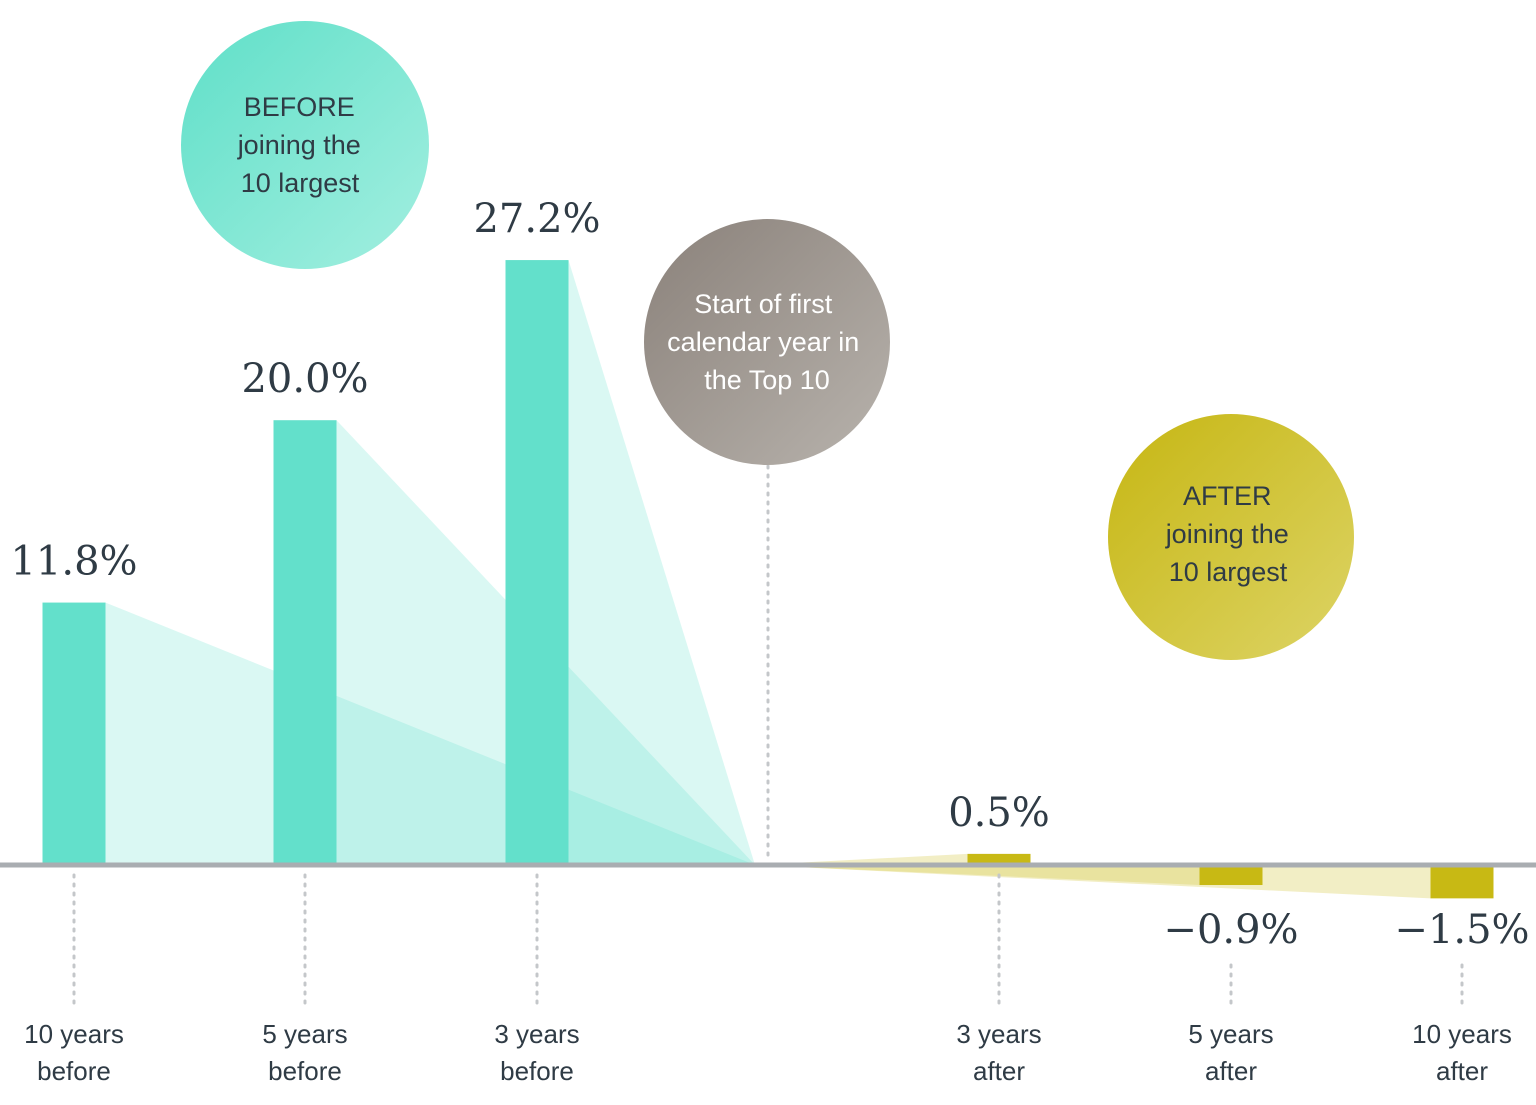 The height and width of the screenshot is (1105, 1536). What do you see at coordinates (304, 379) in the screenshot?
I see `value-label: 20.0%` at bounding box center [304, 379].